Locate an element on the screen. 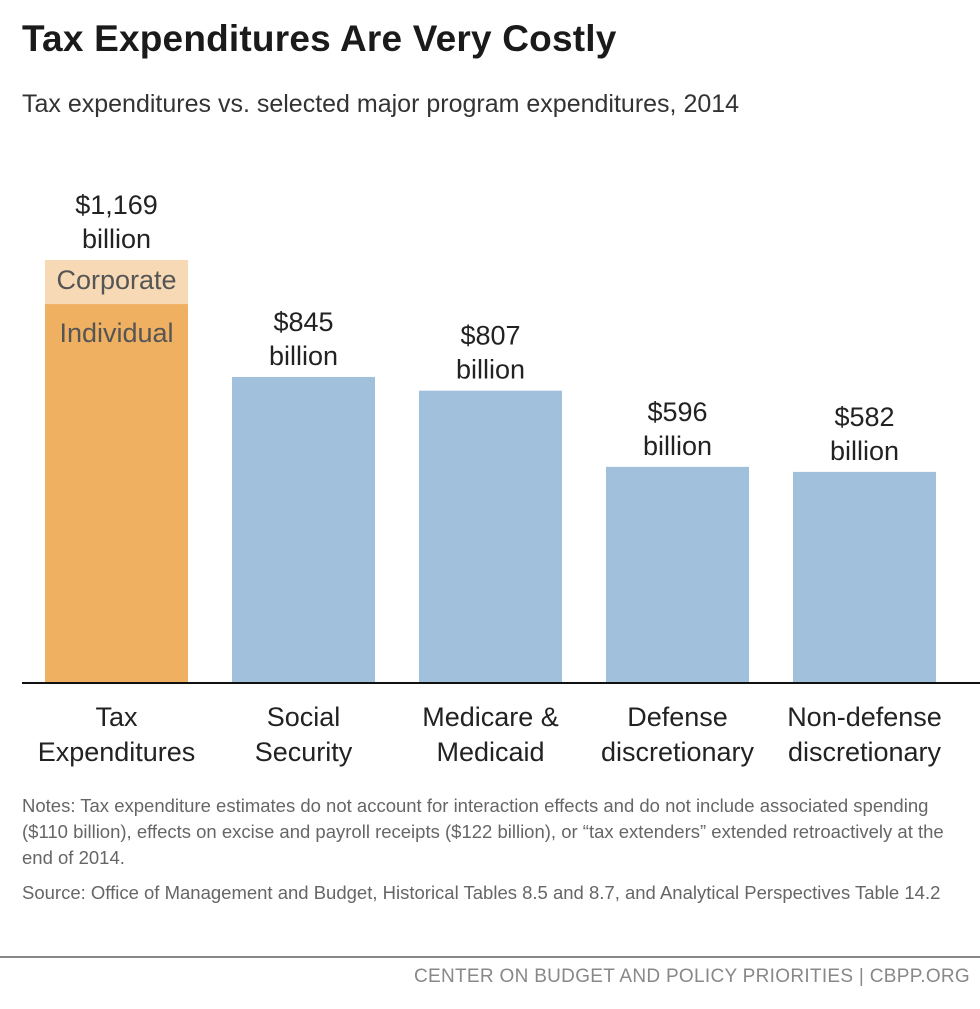  footer-divider is located at coordinates (490, 957).